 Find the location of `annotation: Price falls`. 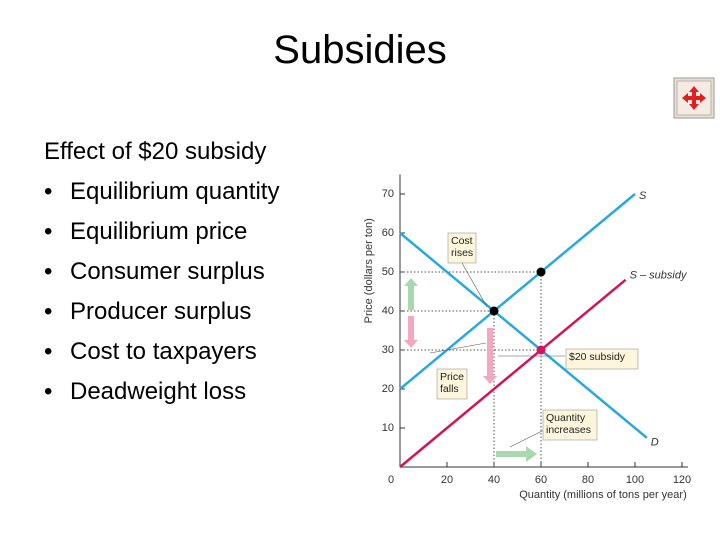

annotation: Price falls is located at coordinates (452, 383).